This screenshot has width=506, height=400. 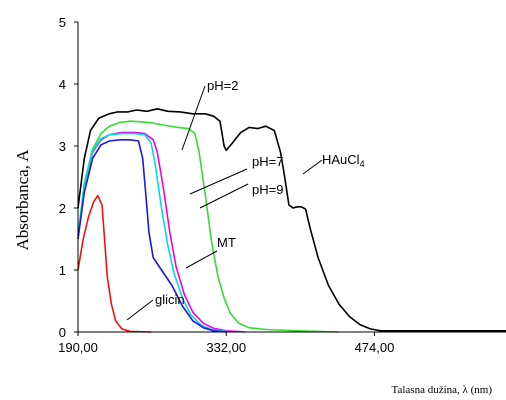 What do you see at coordinates (267, 189) in the screenshot?
I see `series-label-ph-9: pH=9` at bounding box center [267, 189].